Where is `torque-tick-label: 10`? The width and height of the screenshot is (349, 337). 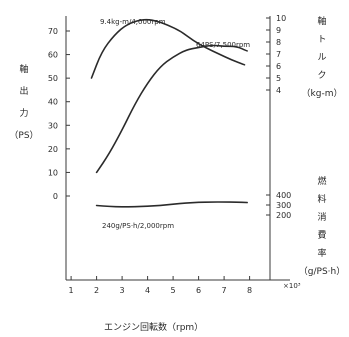
torque-tick-label: 10 is located at coordinates (281, 18).